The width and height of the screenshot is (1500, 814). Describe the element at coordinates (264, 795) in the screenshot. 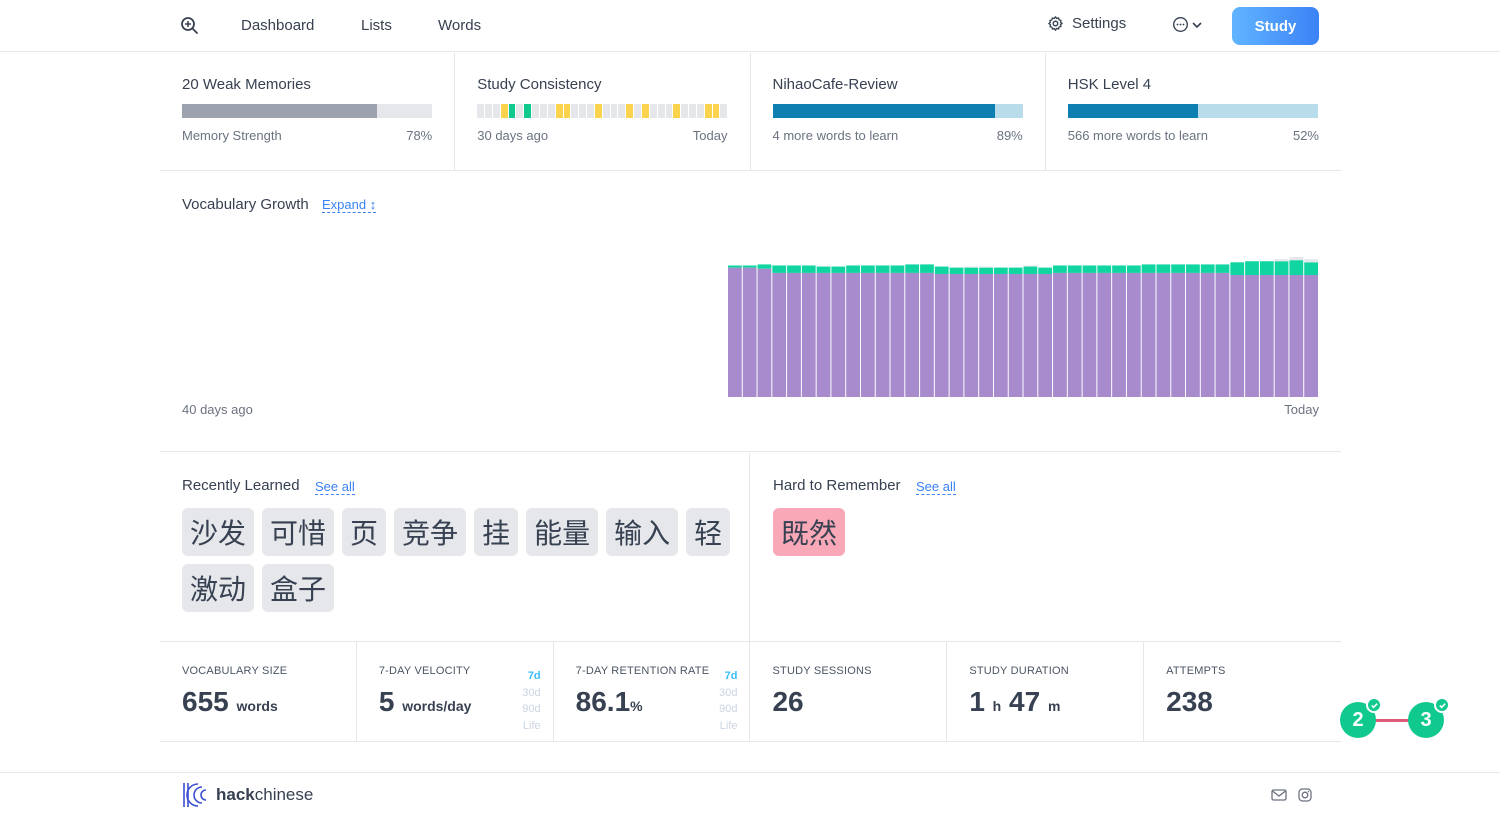

I see `brand-name: hackchinese` at that location.